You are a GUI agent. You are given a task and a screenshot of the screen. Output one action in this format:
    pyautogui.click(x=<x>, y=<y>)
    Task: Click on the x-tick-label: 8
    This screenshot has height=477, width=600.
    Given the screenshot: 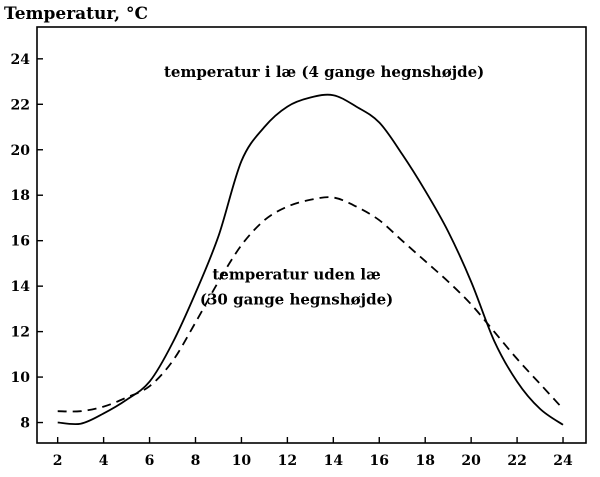 What is the action you would take?
    pyautogui.click(x=196, y=461)
    